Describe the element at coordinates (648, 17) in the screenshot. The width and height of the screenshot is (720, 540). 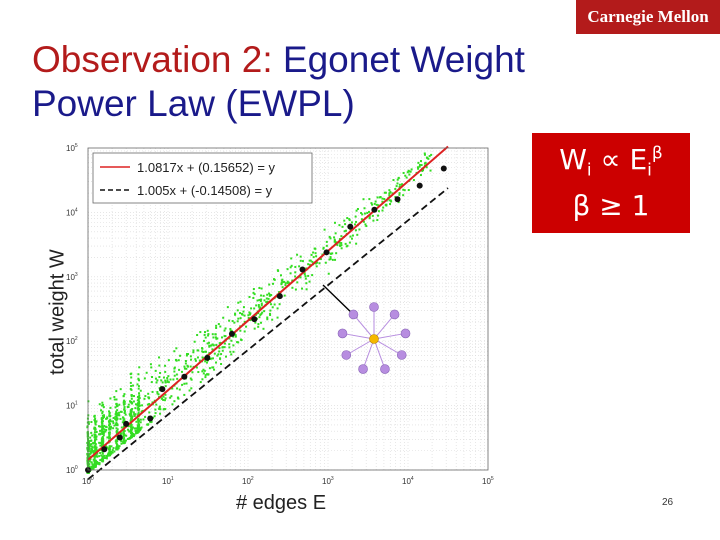
I see `carnegie-mellon-logo: Carnegie Mellon` at that location.